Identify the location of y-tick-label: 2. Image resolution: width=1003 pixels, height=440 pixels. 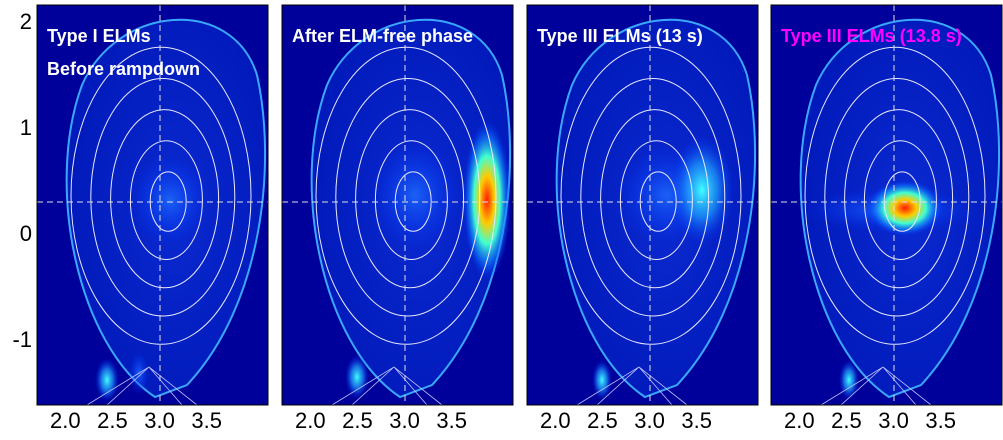
(26, 21).